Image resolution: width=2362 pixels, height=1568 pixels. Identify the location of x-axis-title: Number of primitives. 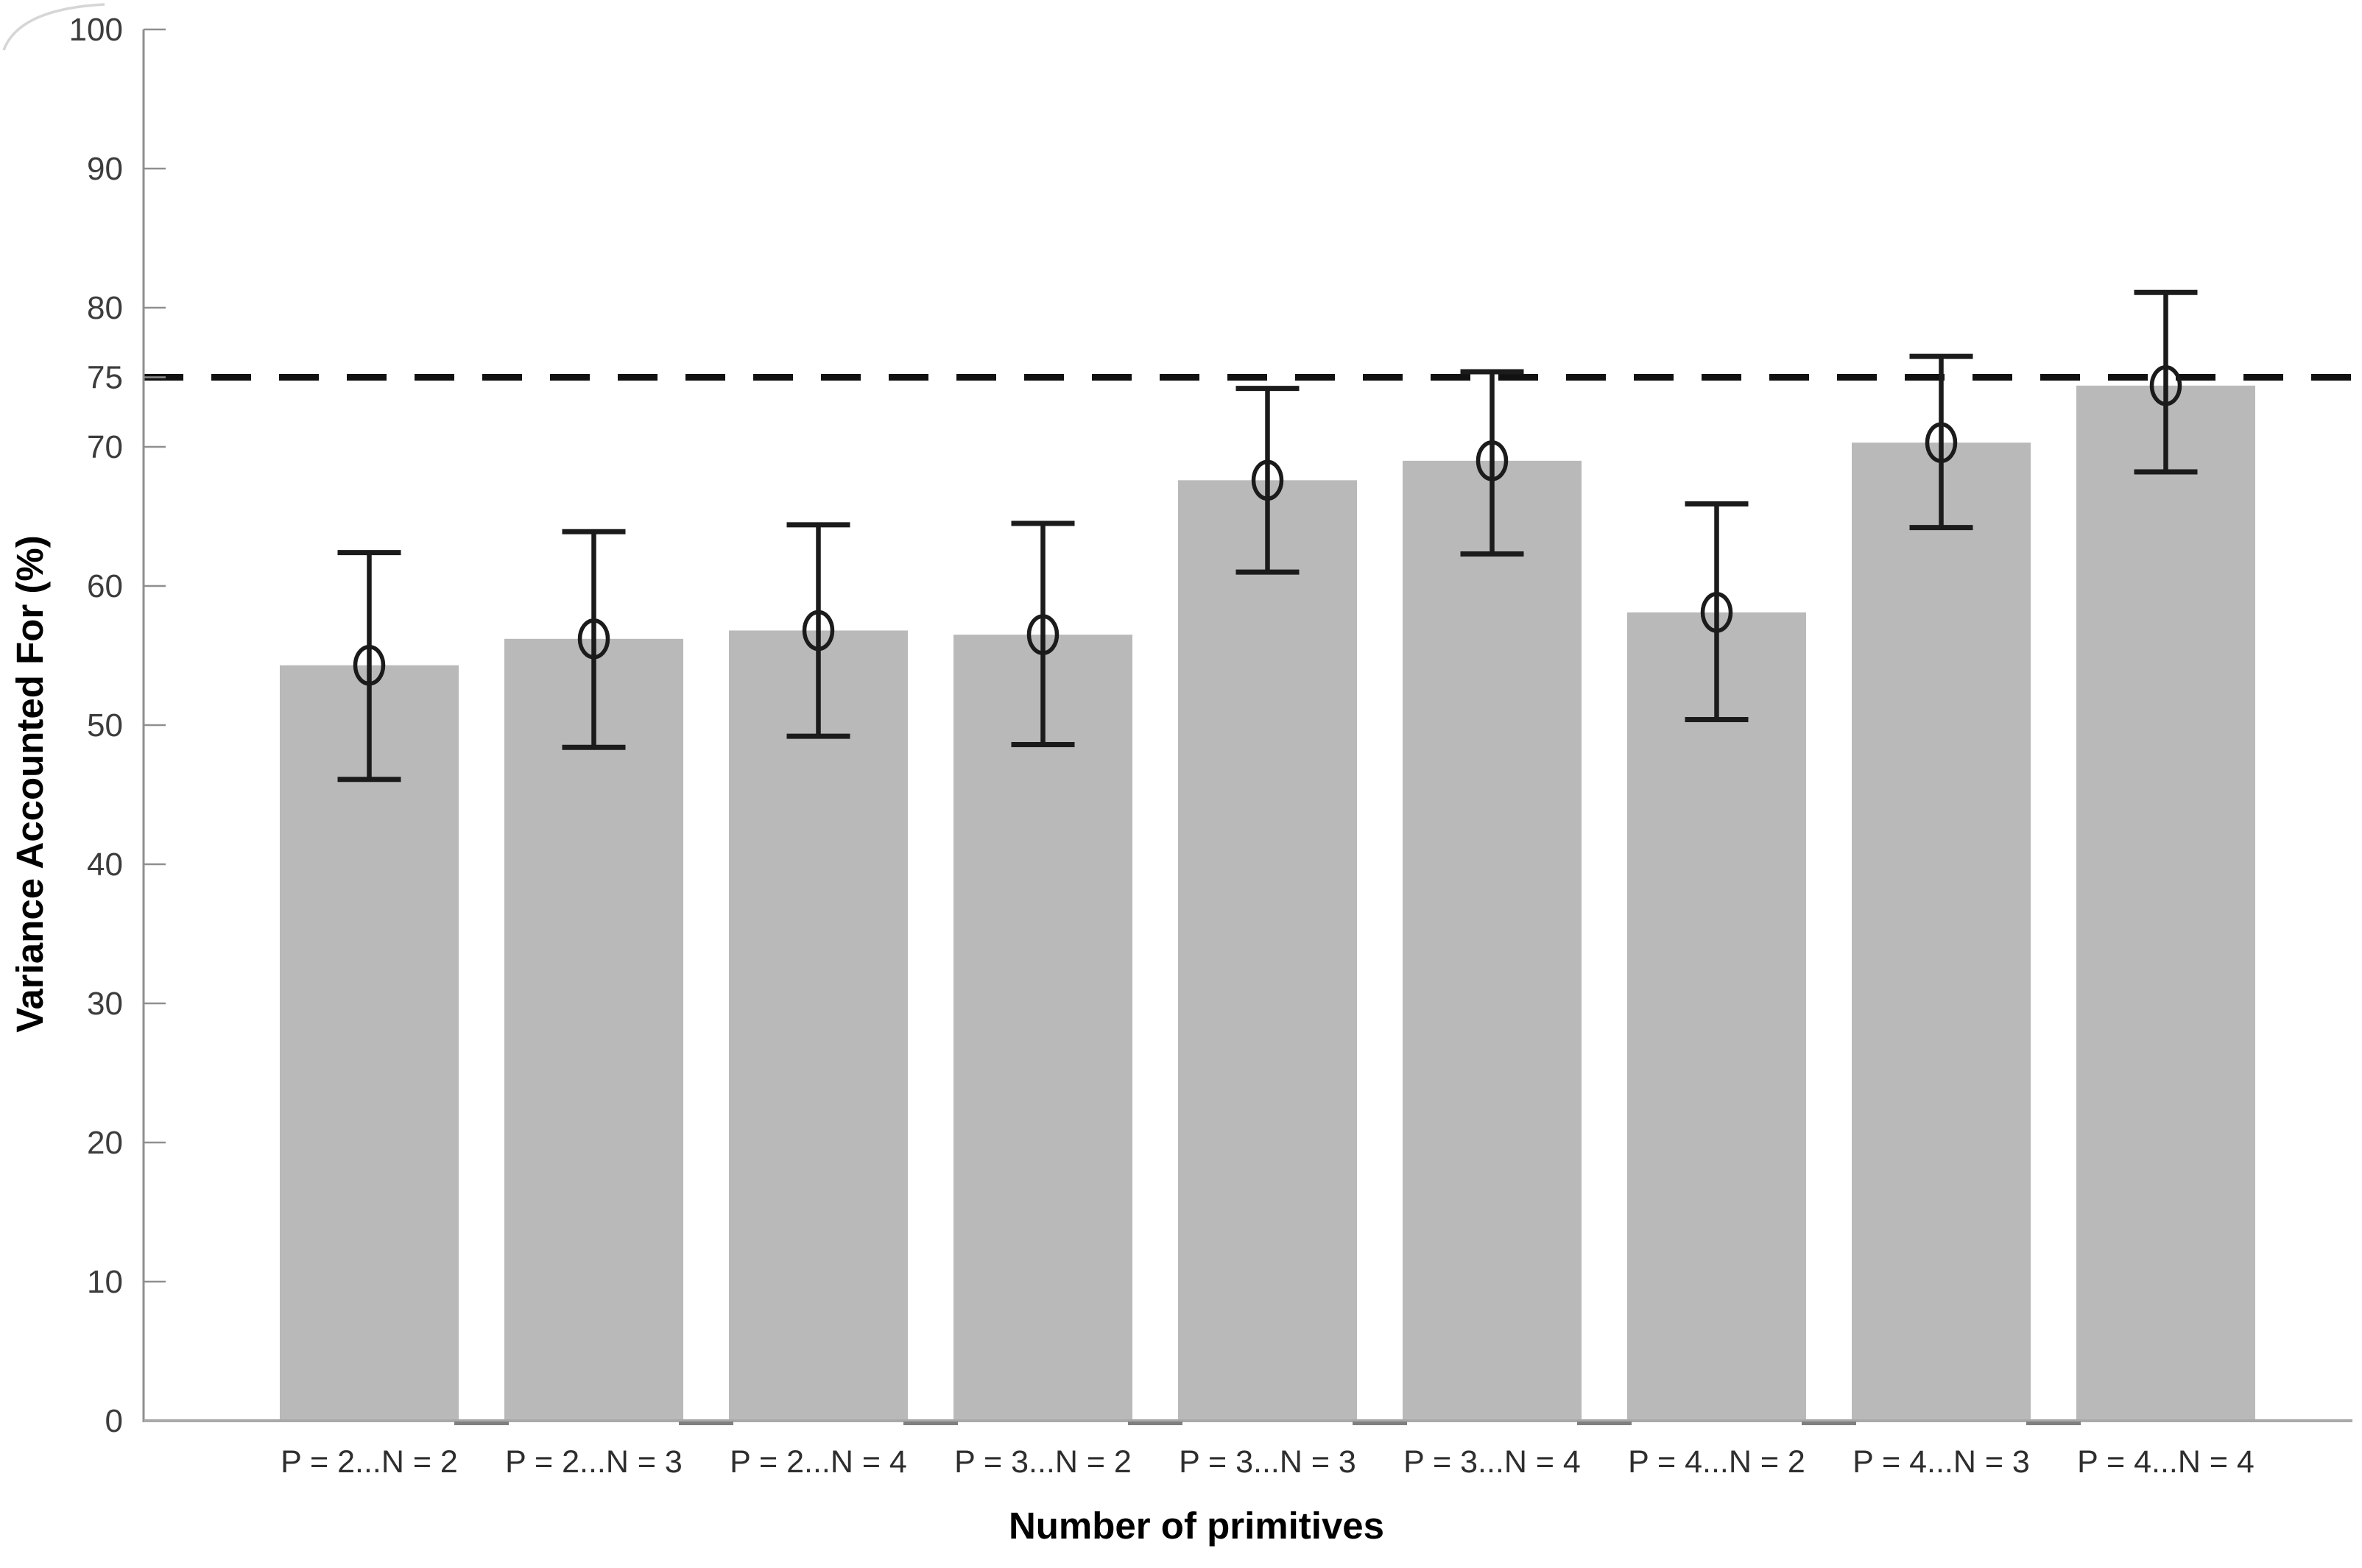
(1197, 1526).